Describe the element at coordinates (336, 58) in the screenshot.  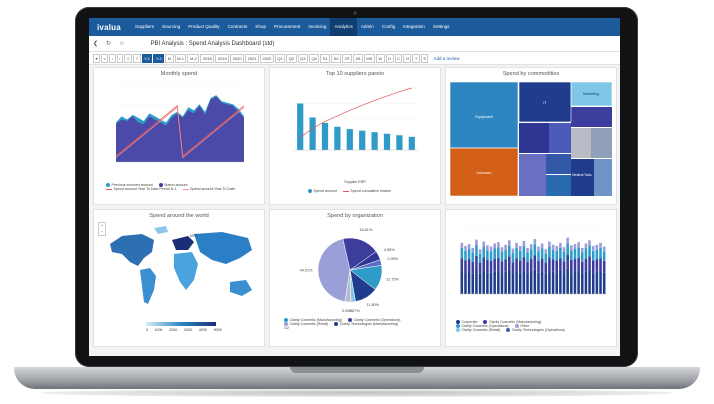
I see `period-button-s2: S2` at that location.